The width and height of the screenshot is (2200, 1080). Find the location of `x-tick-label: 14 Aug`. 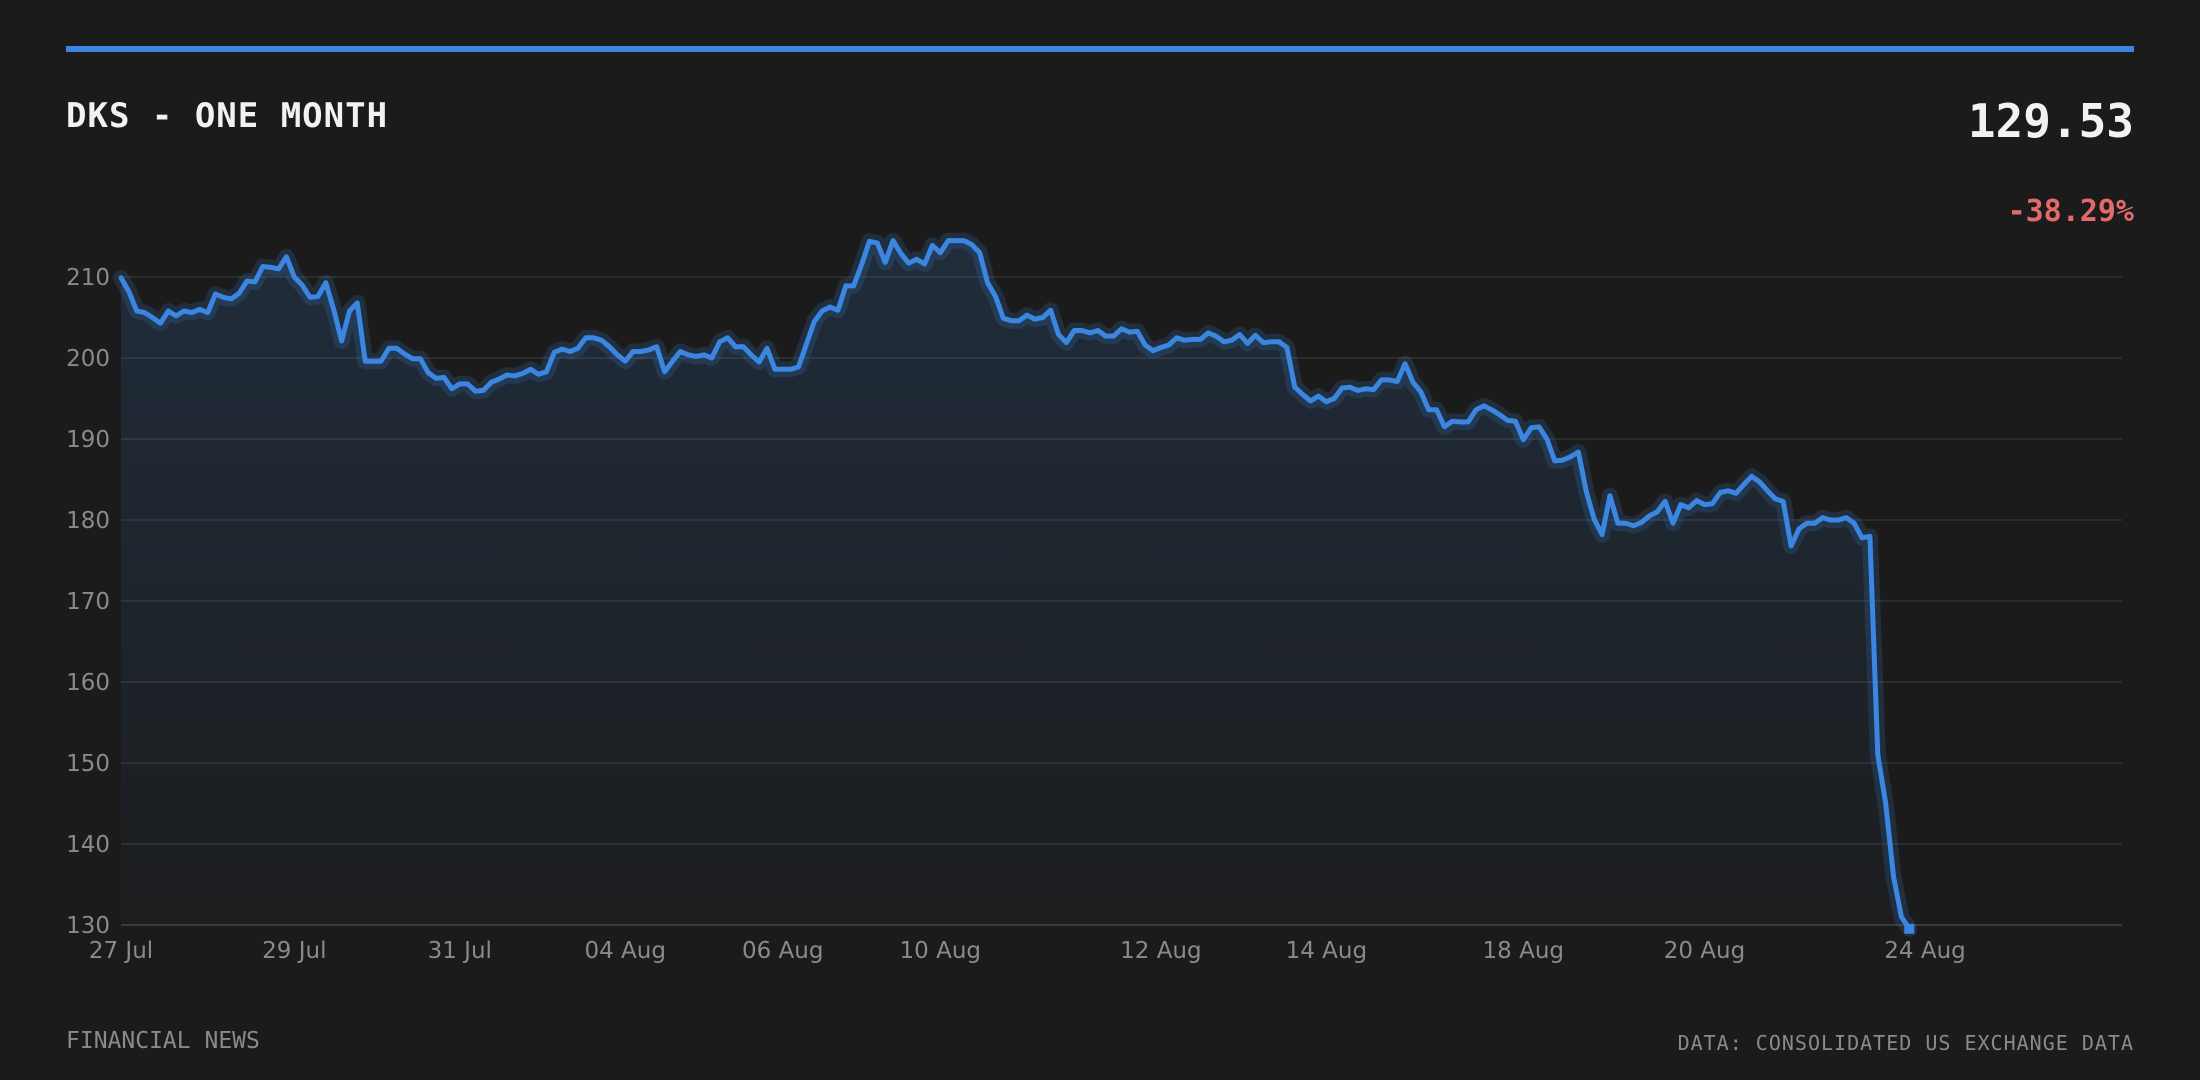

x-tick-label: 14 Aug is located at coordinates (1327, 951).